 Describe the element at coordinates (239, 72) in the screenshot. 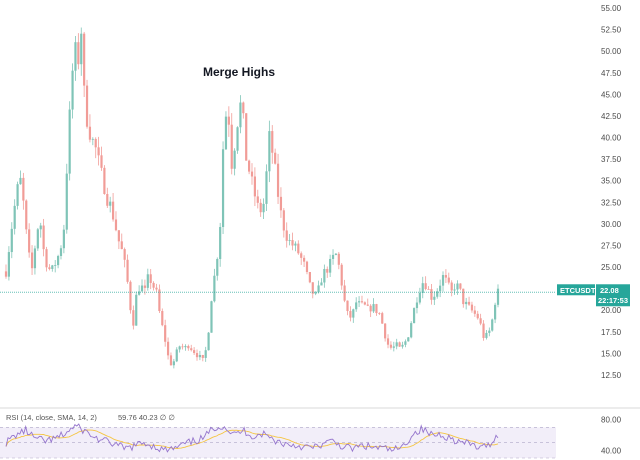

I see `chart-annotation: Merge Highs` at that location.